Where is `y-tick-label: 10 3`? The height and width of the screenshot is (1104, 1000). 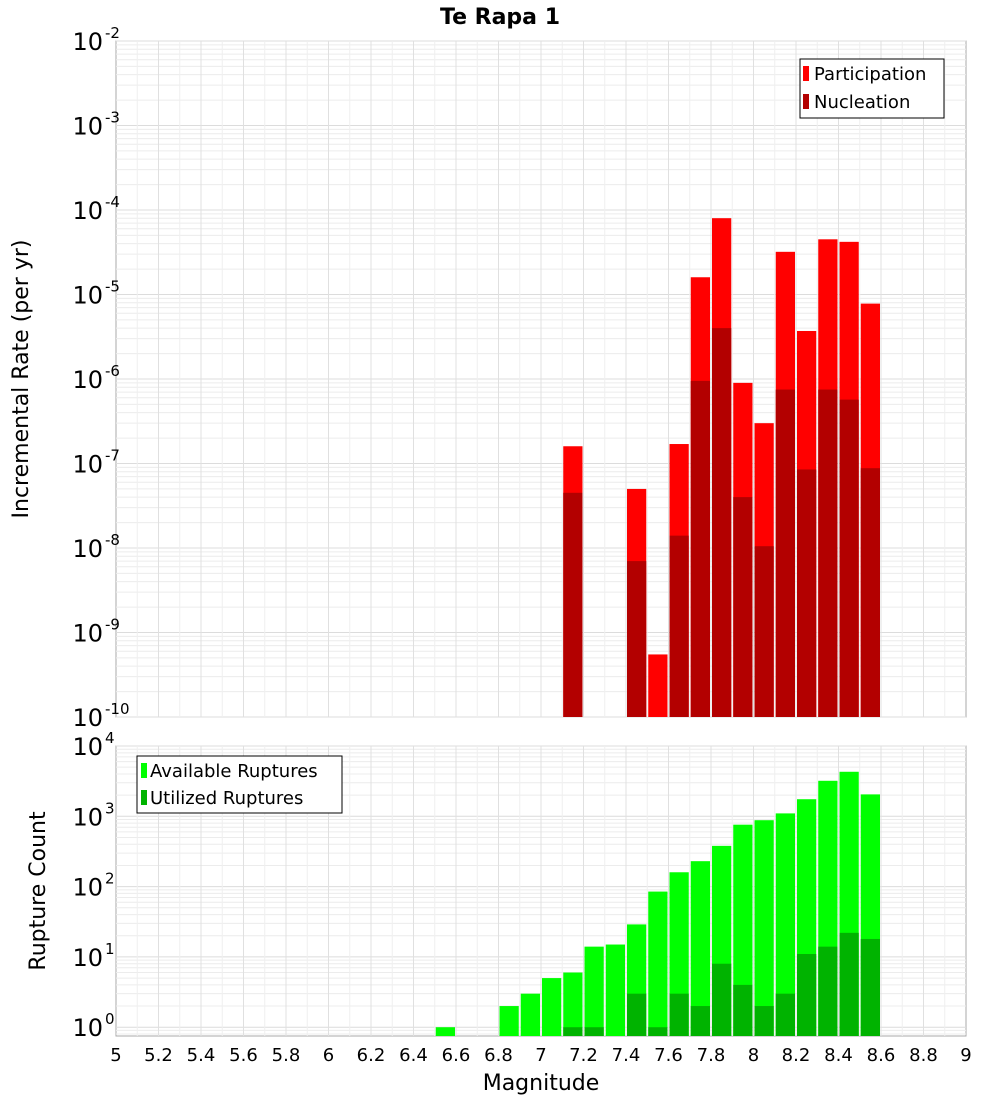 y-tick-label: 10 3 is located at coordinates (93, 815).